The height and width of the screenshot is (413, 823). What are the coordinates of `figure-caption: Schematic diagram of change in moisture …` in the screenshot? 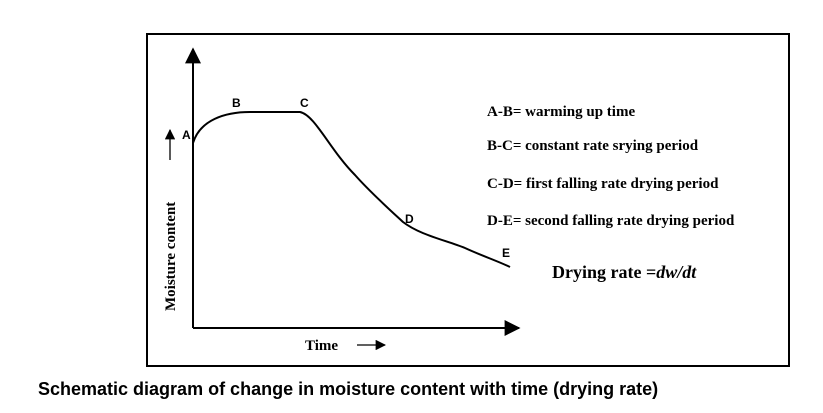 It's located at (348, 389).